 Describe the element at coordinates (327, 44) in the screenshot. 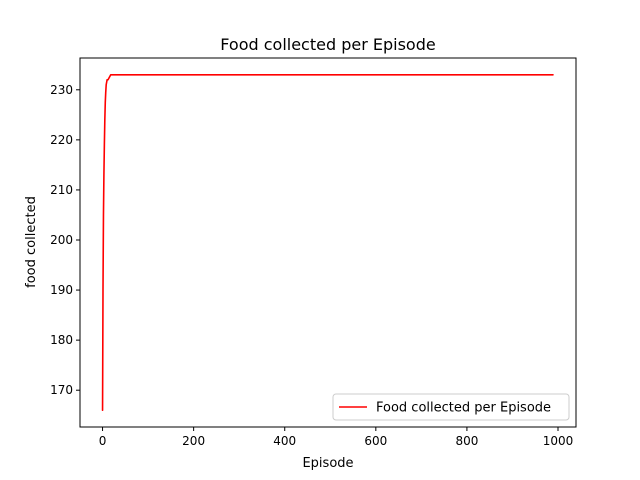

I see `chart-title: Food collected per Episode` at that location.